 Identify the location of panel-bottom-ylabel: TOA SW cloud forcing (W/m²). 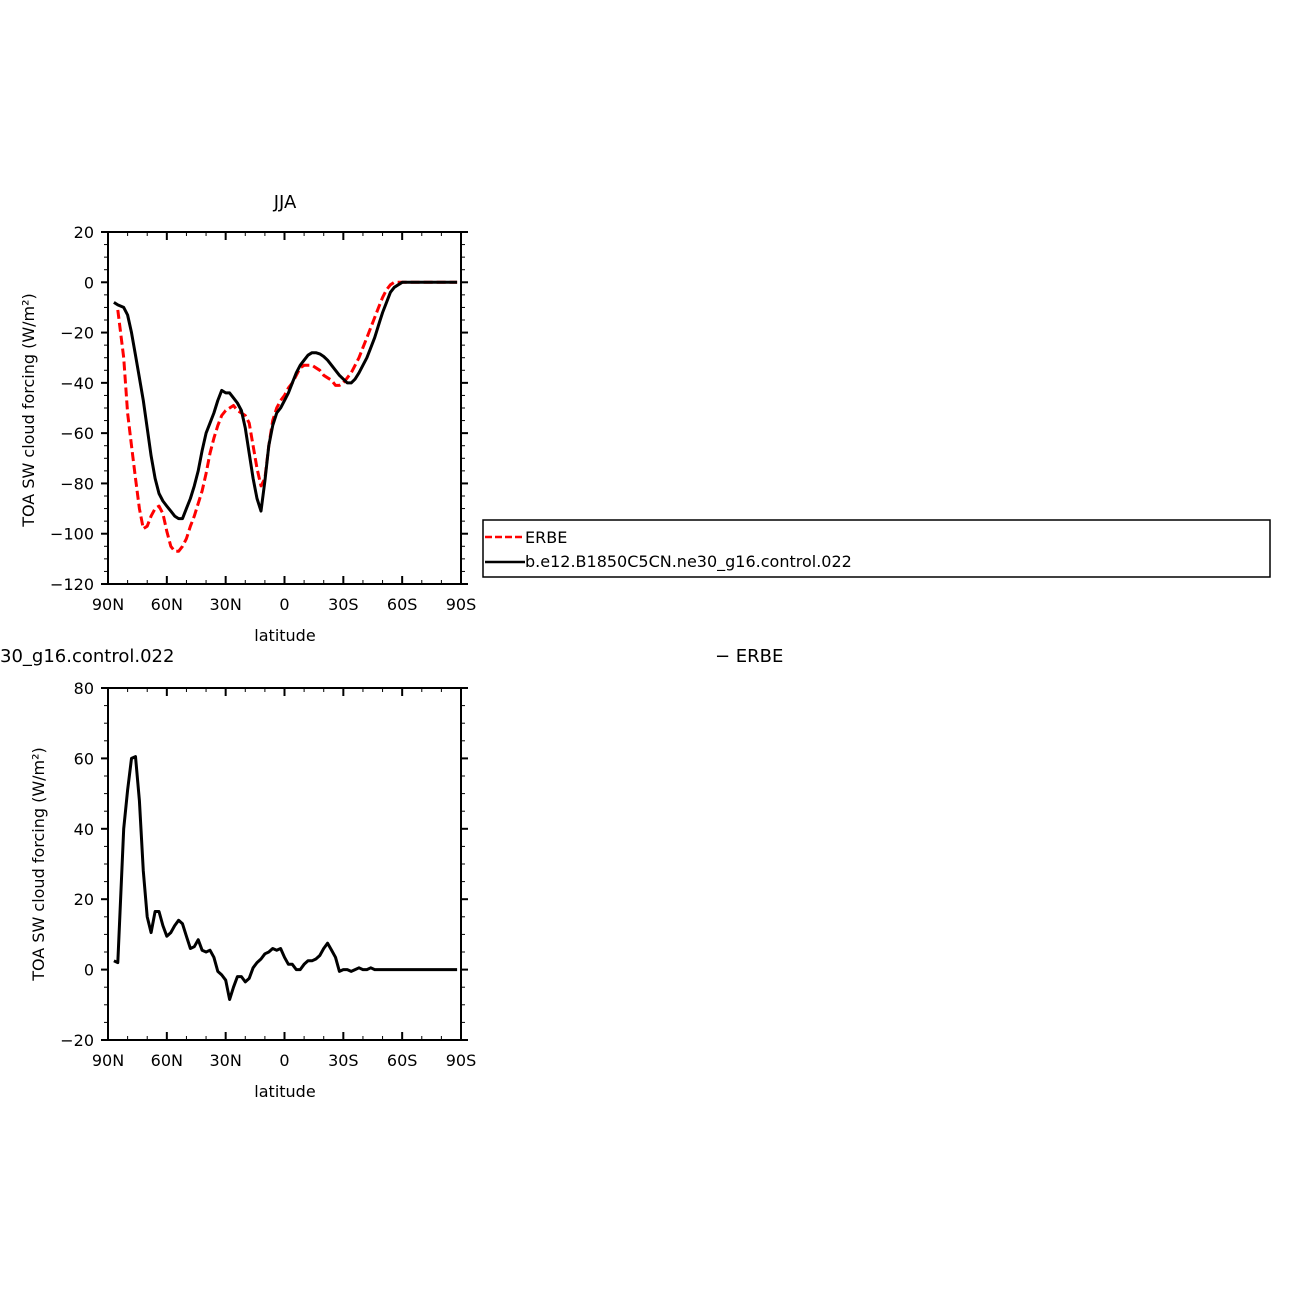
(38, 864).